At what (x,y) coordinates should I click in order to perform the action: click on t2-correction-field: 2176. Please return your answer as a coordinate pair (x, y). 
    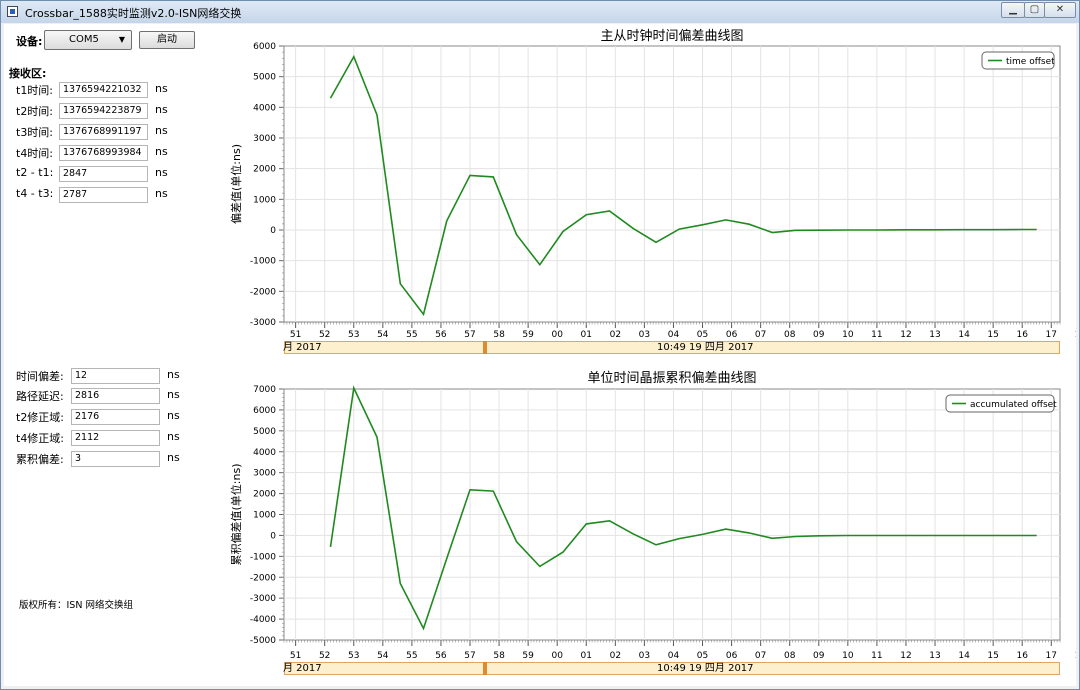
    Looking at the image, I should click on (115, 417).